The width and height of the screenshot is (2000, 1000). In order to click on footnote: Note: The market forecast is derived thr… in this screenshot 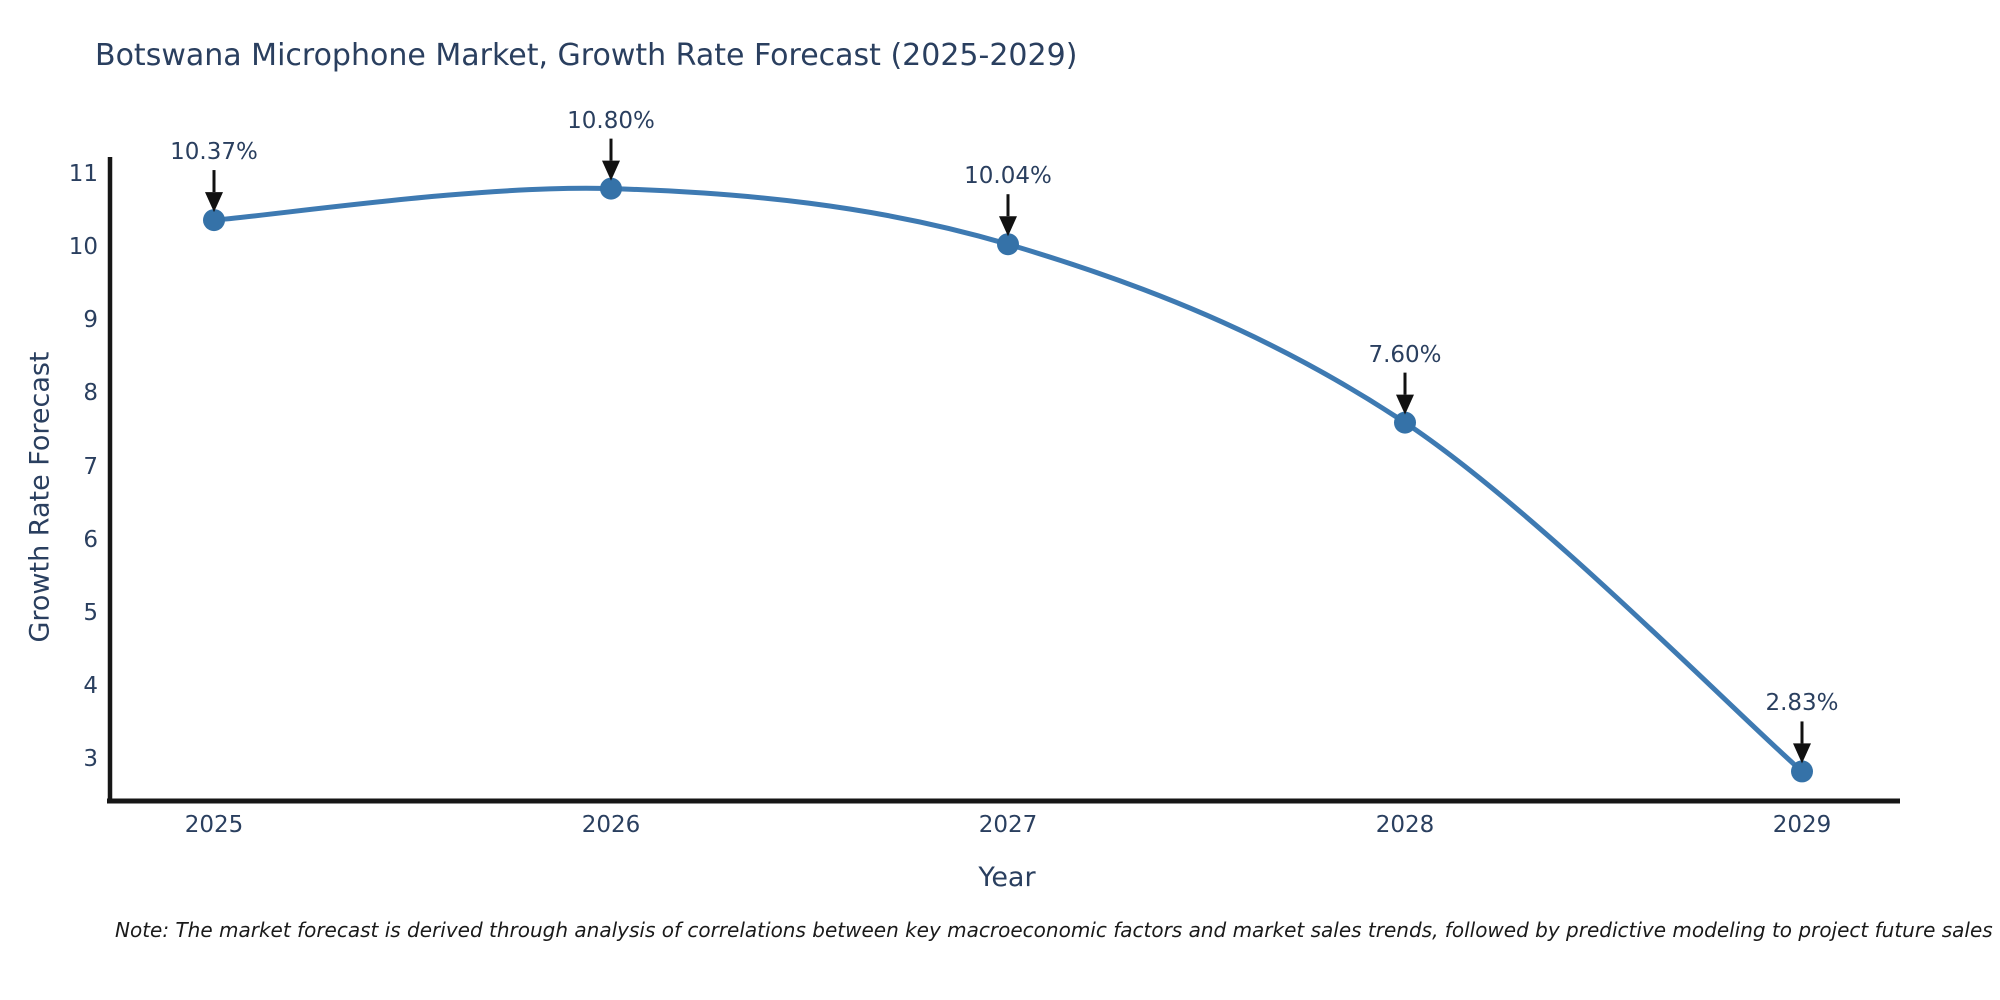, I will do `click(1054, 930)`.